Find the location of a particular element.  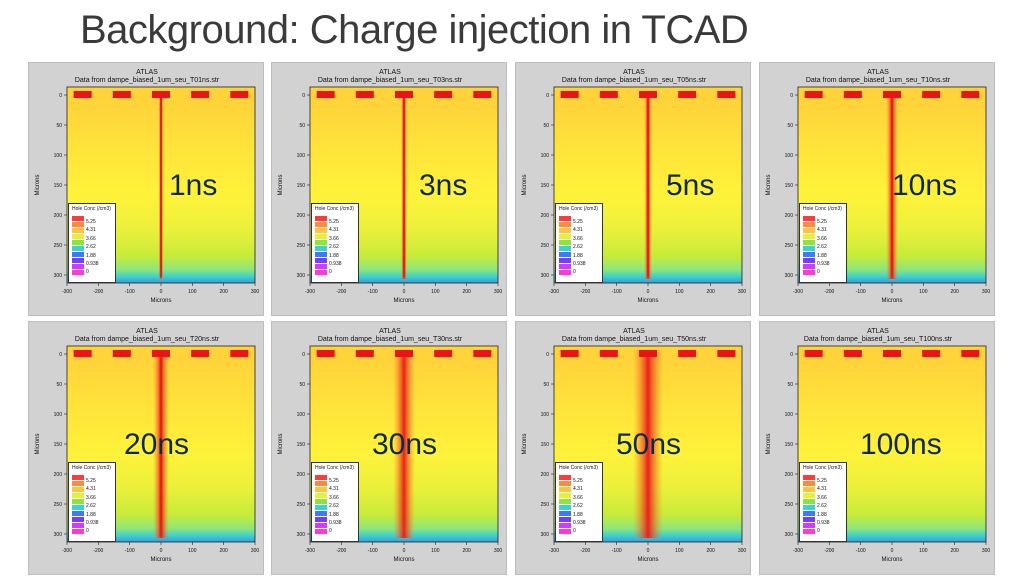

legend-value: 4.31 is located at coordinates (578, 489).